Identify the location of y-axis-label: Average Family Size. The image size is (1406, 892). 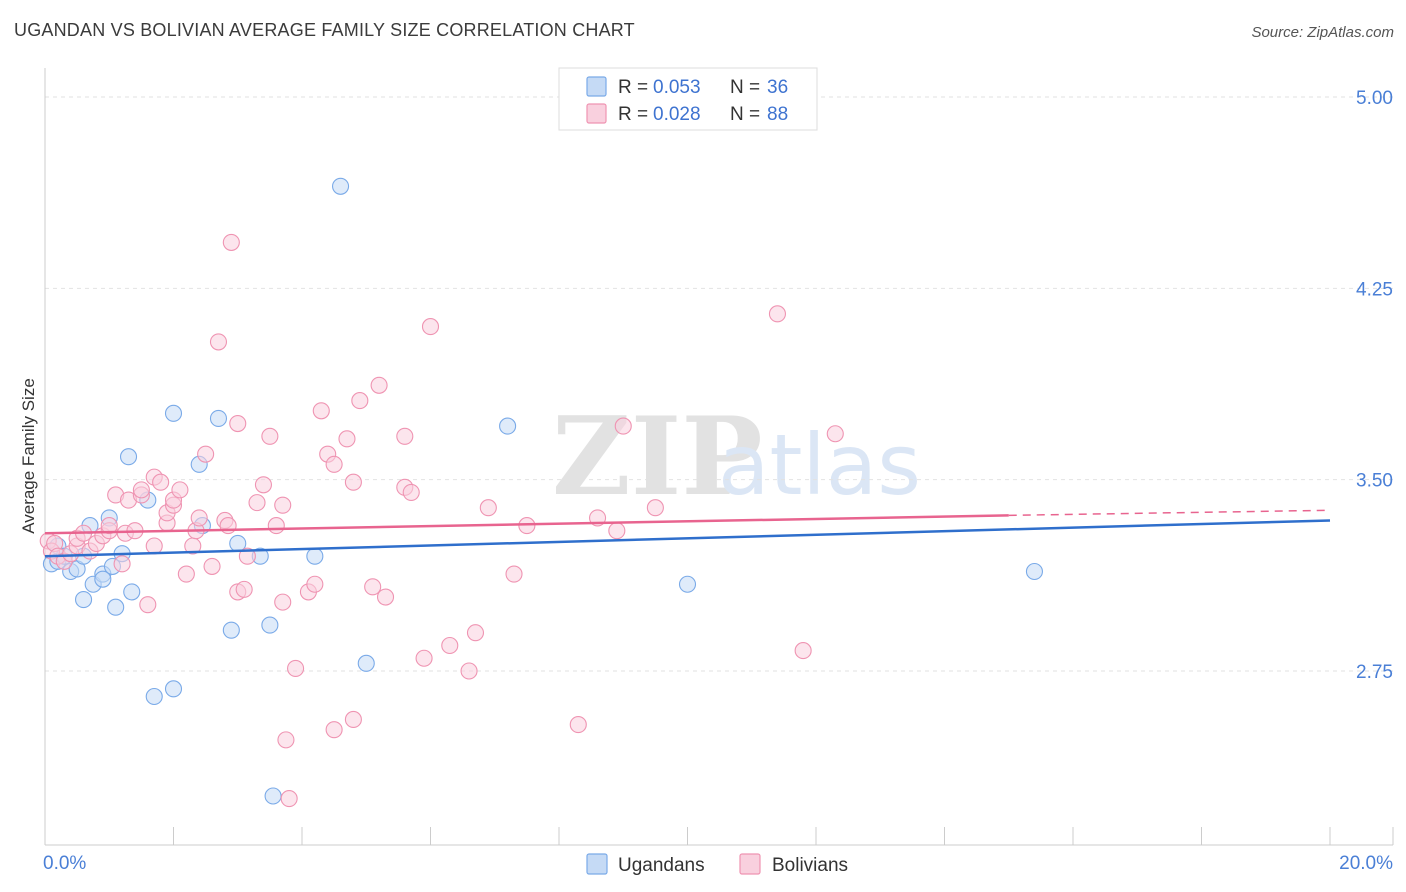
(28, 456).